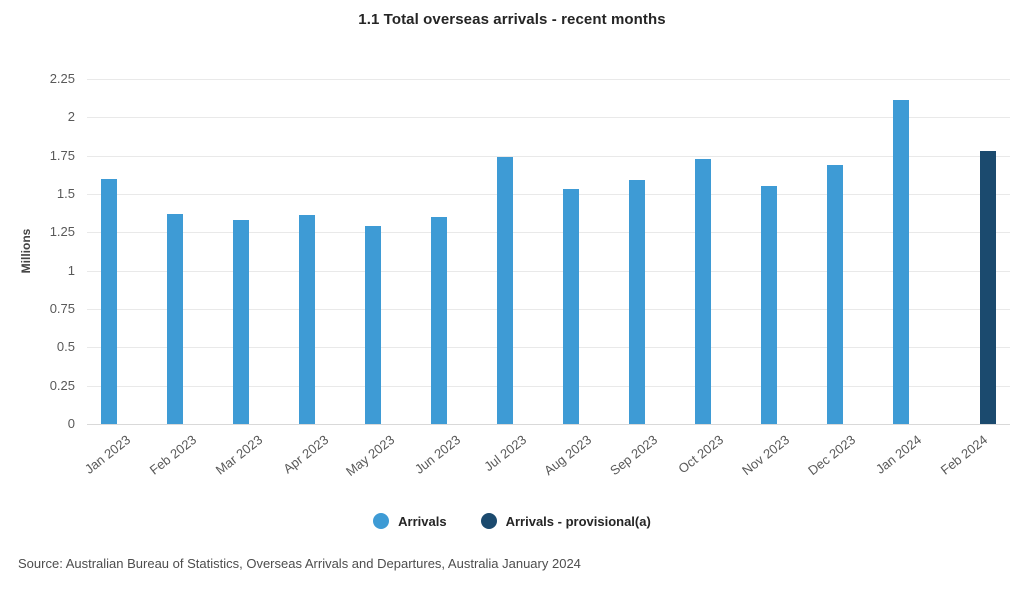 Image resolution: width=1024 pixels, height=589 pixels. What do you see at coordinates (369, 455) in the screenshot?
I see `x-tick-label: May 2023` at bounding box center [369, 455].